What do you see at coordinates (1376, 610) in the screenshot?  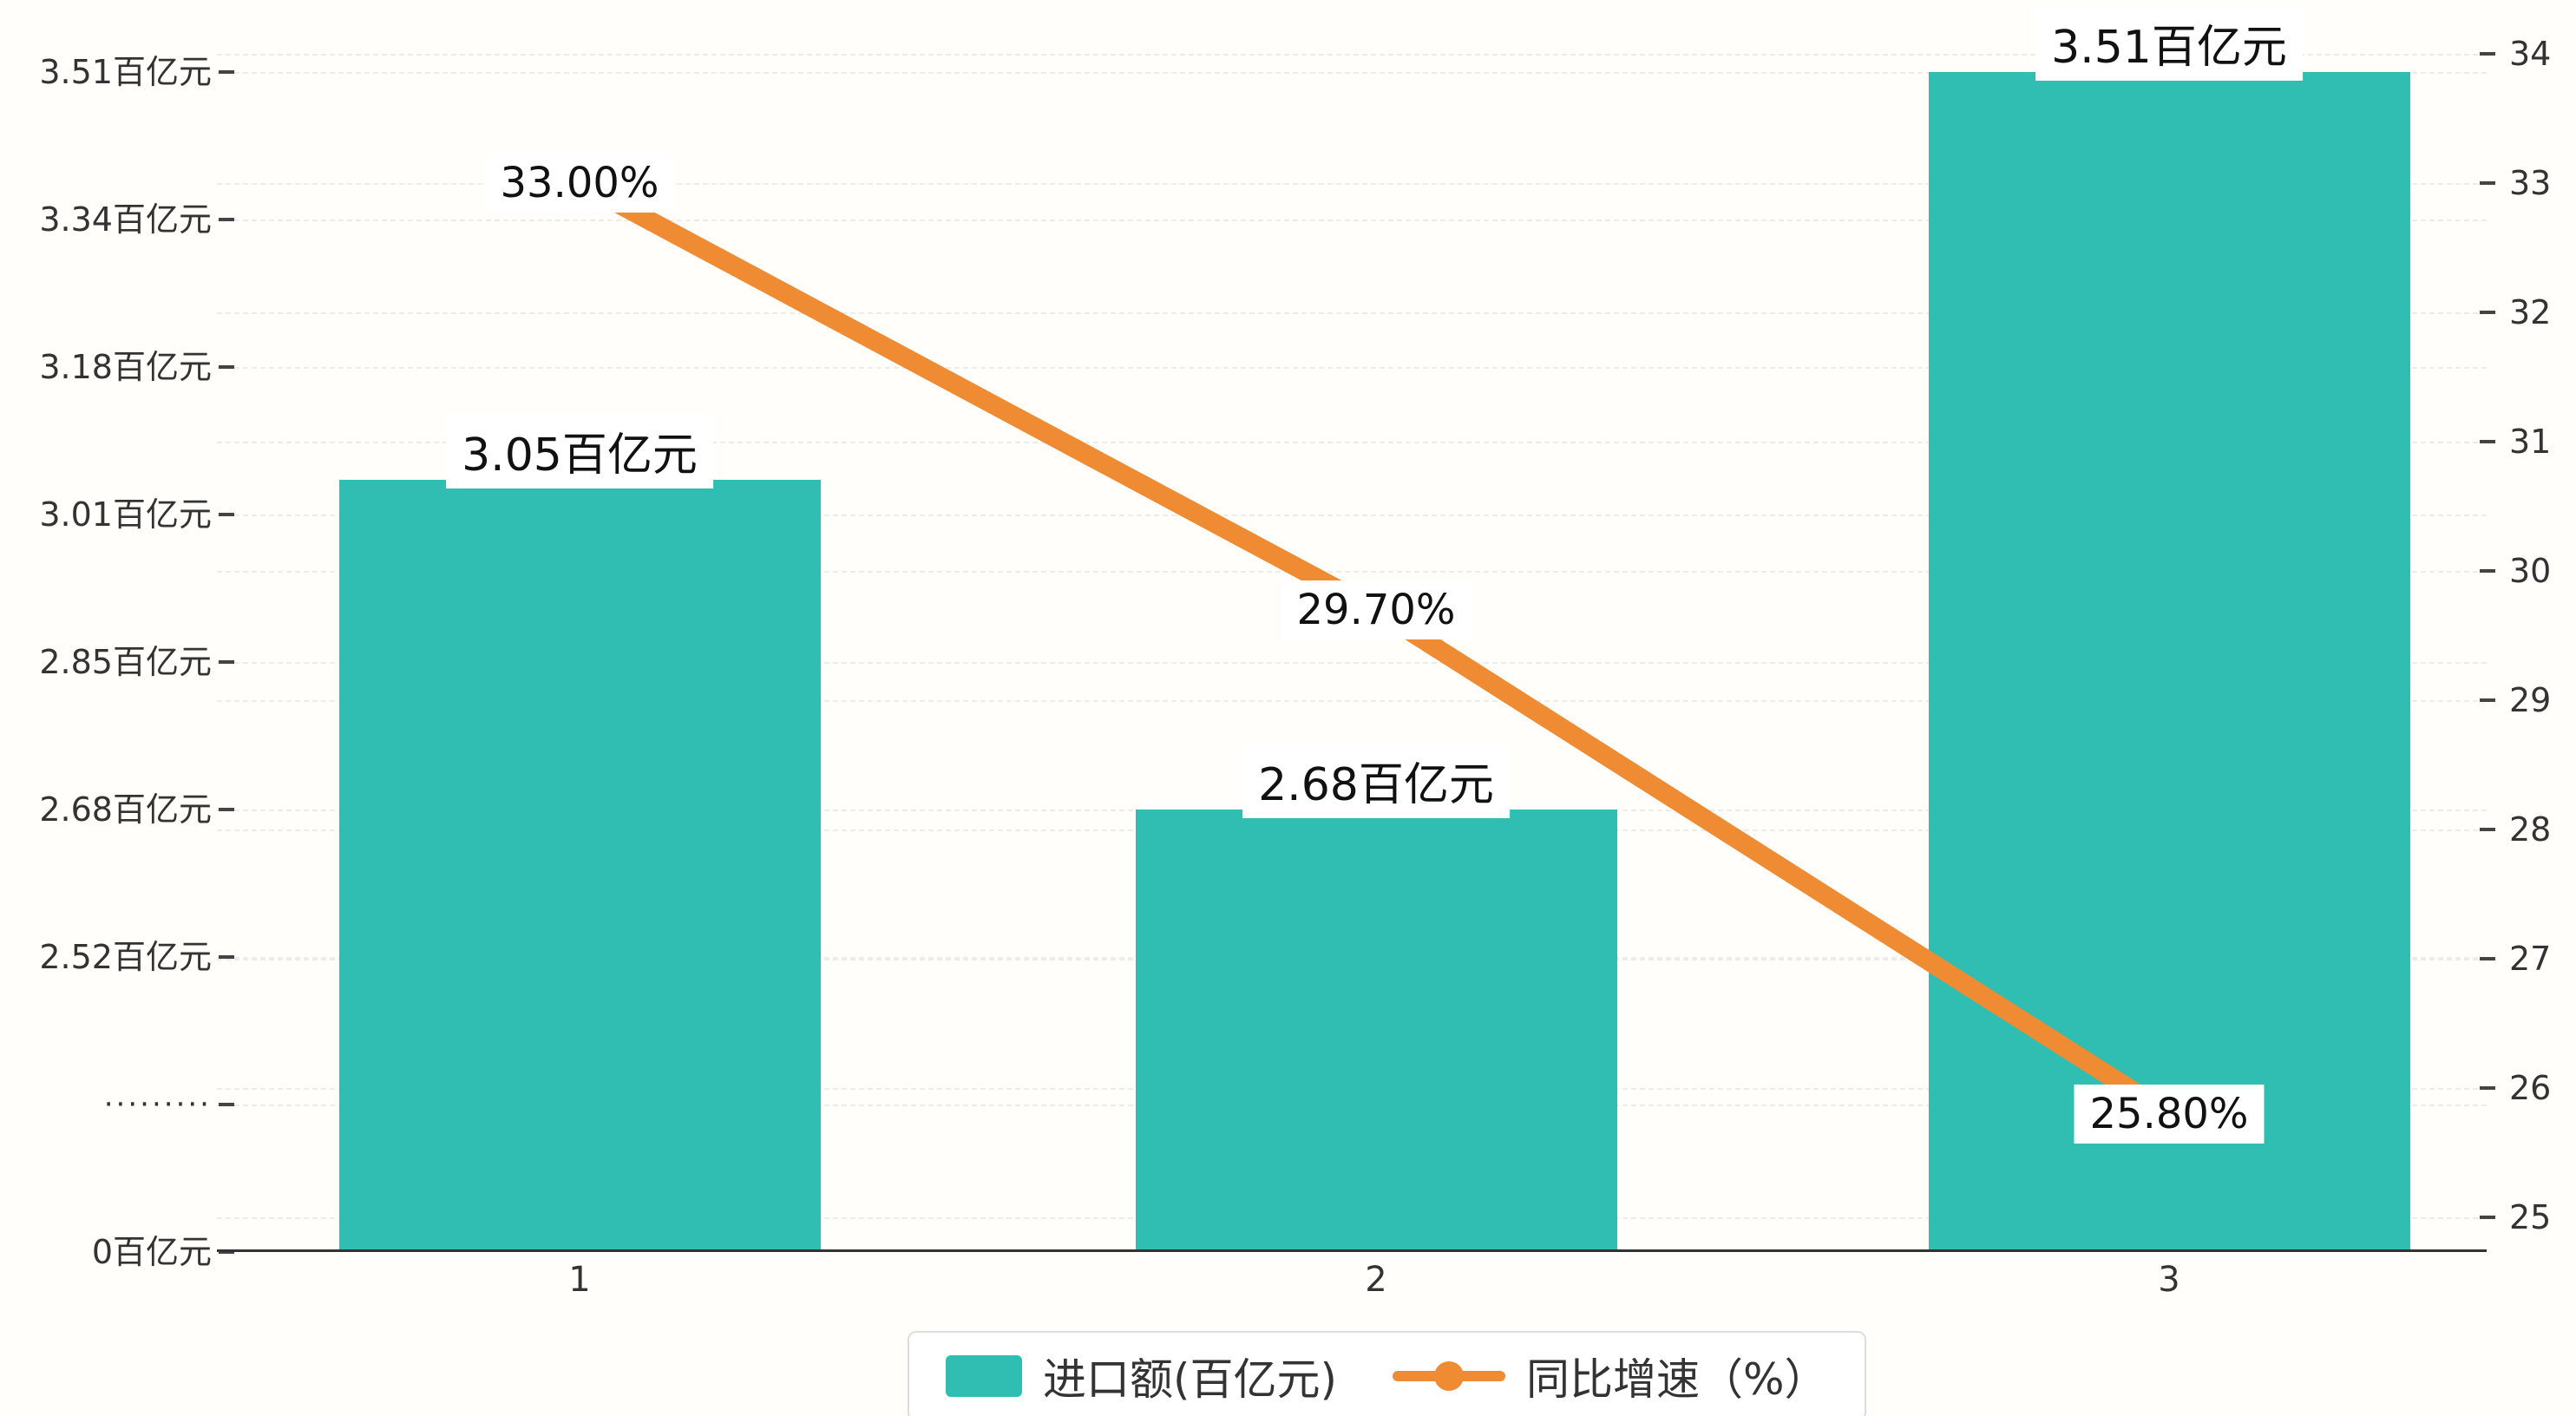 I see `growth-point-label: 29.70%` at bounding box center [1376, 610].